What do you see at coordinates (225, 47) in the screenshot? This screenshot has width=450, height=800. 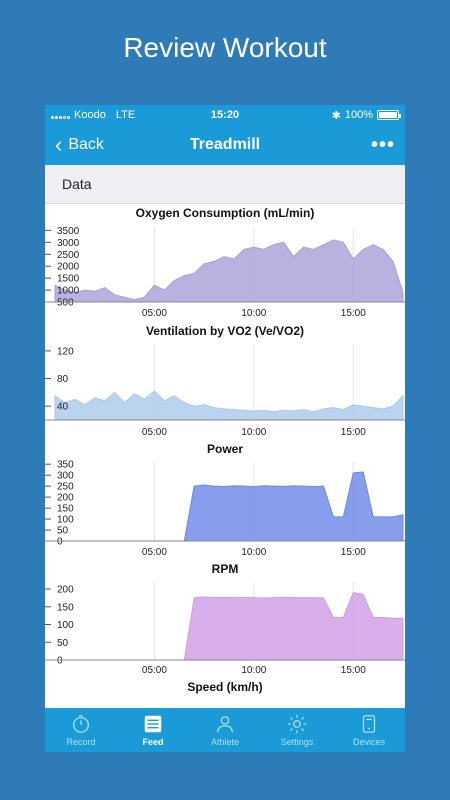 I see `promo-title: Review Workout` at bounding box center [225, 47].